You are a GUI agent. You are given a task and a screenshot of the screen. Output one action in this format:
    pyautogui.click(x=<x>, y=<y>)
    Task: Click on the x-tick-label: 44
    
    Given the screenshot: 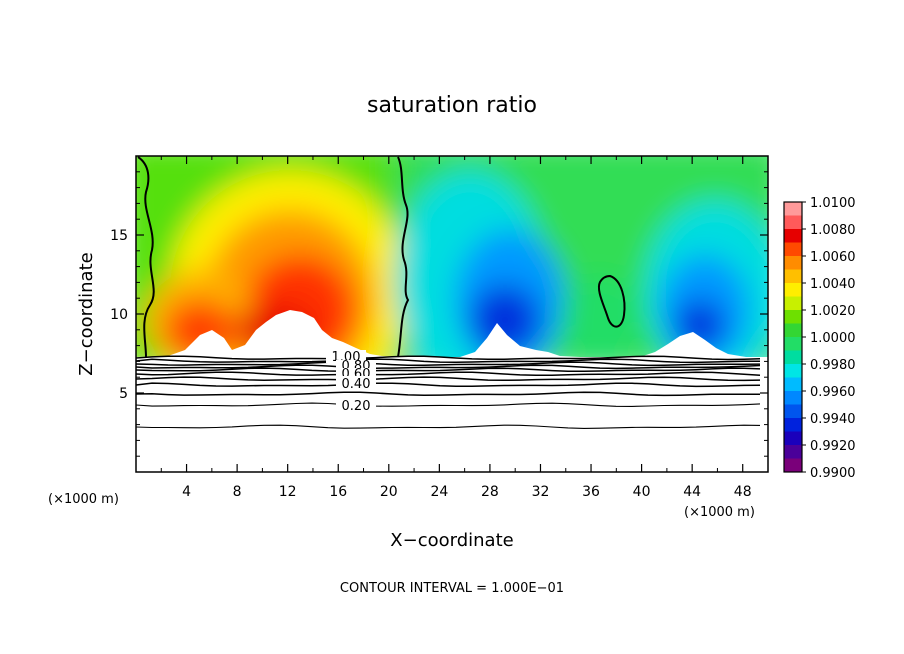 What is the action you would take?
    pyautogui.click(x=692, y=492)
    